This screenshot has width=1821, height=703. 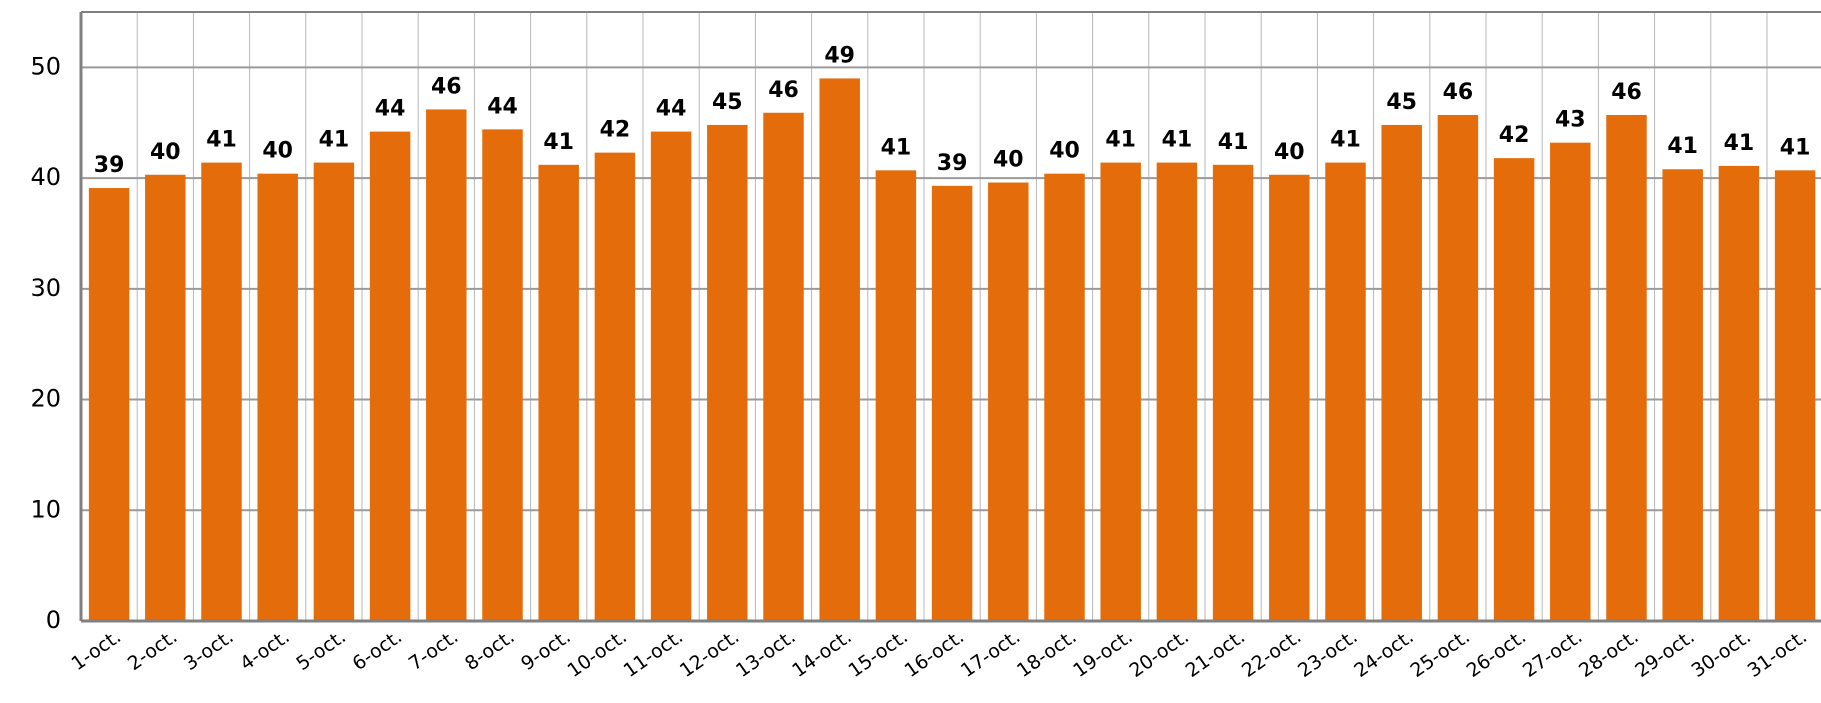 I want to click on x-tick-label: 22-oct., so click(x=1271, y=654).